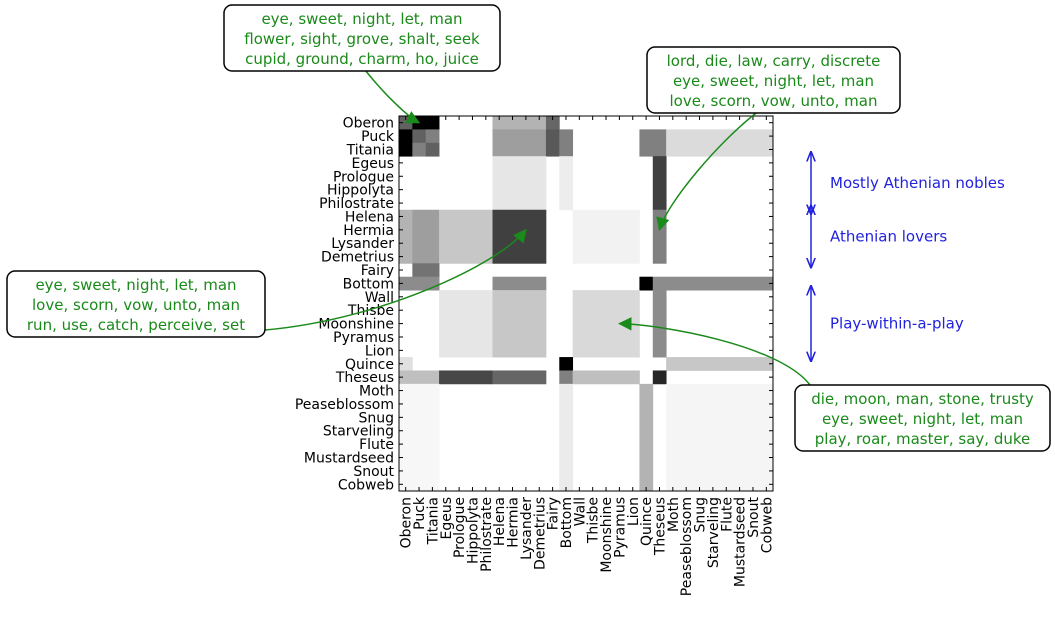 The image size is (1055, 621). I want to click on column-label: Oberon, so click(407, 522).